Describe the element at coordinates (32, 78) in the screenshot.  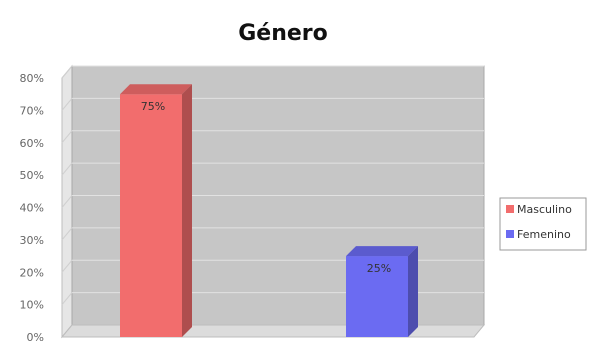
I see `y-tick-label: 80%` at that location.